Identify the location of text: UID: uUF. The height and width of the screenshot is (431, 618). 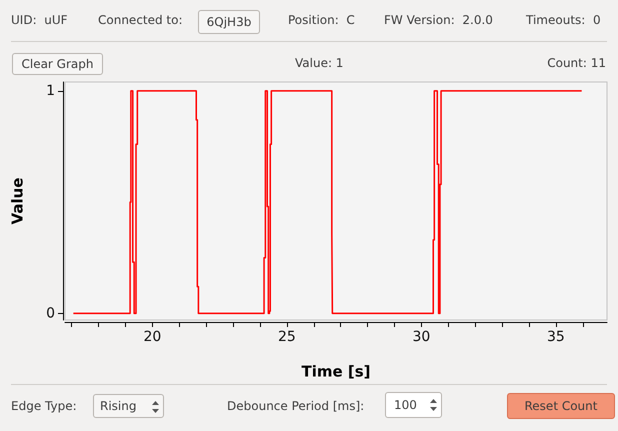
(39, 20).